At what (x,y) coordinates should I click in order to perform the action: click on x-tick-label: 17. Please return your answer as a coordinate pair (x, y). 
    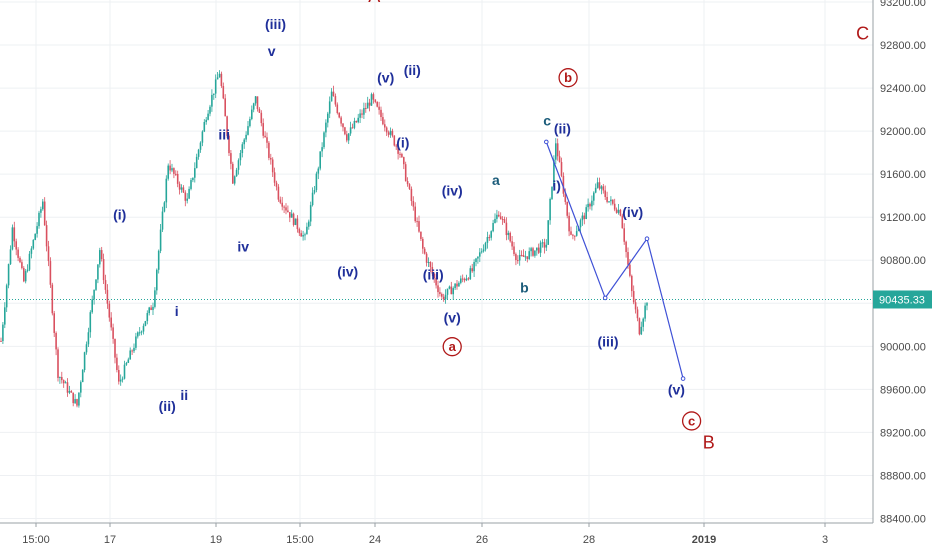
    Looking at the image, I should click on (110, 540).